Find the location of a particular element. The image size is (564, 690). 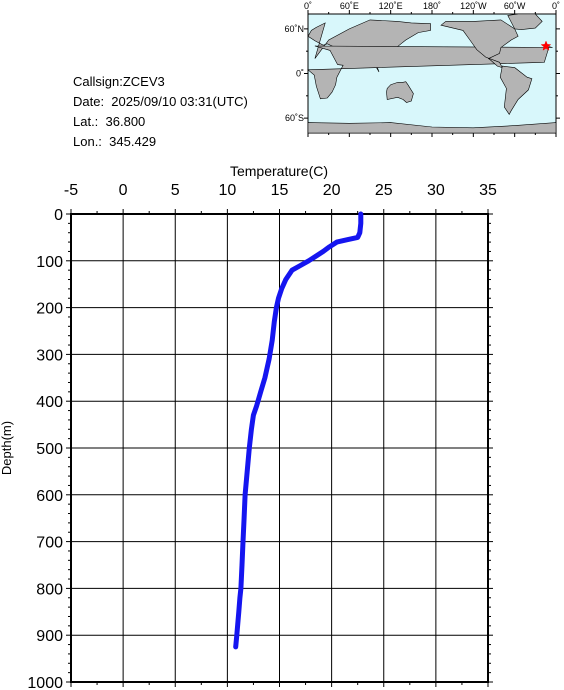

star-icon is located at coordinates (546, 45).